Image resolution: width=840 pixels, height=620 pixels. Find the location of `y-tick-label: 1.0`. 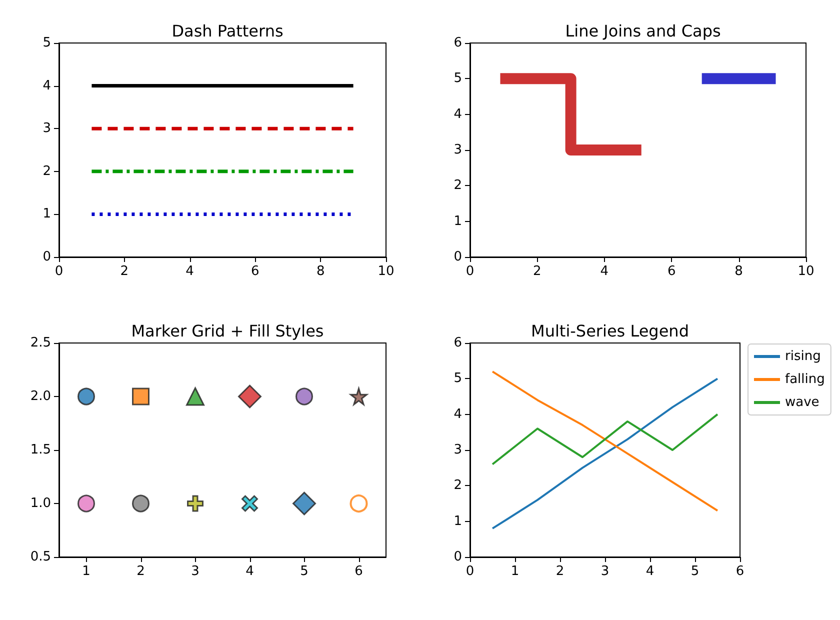

y-tick-label: 1.0 is located at coordinates (40, 503).